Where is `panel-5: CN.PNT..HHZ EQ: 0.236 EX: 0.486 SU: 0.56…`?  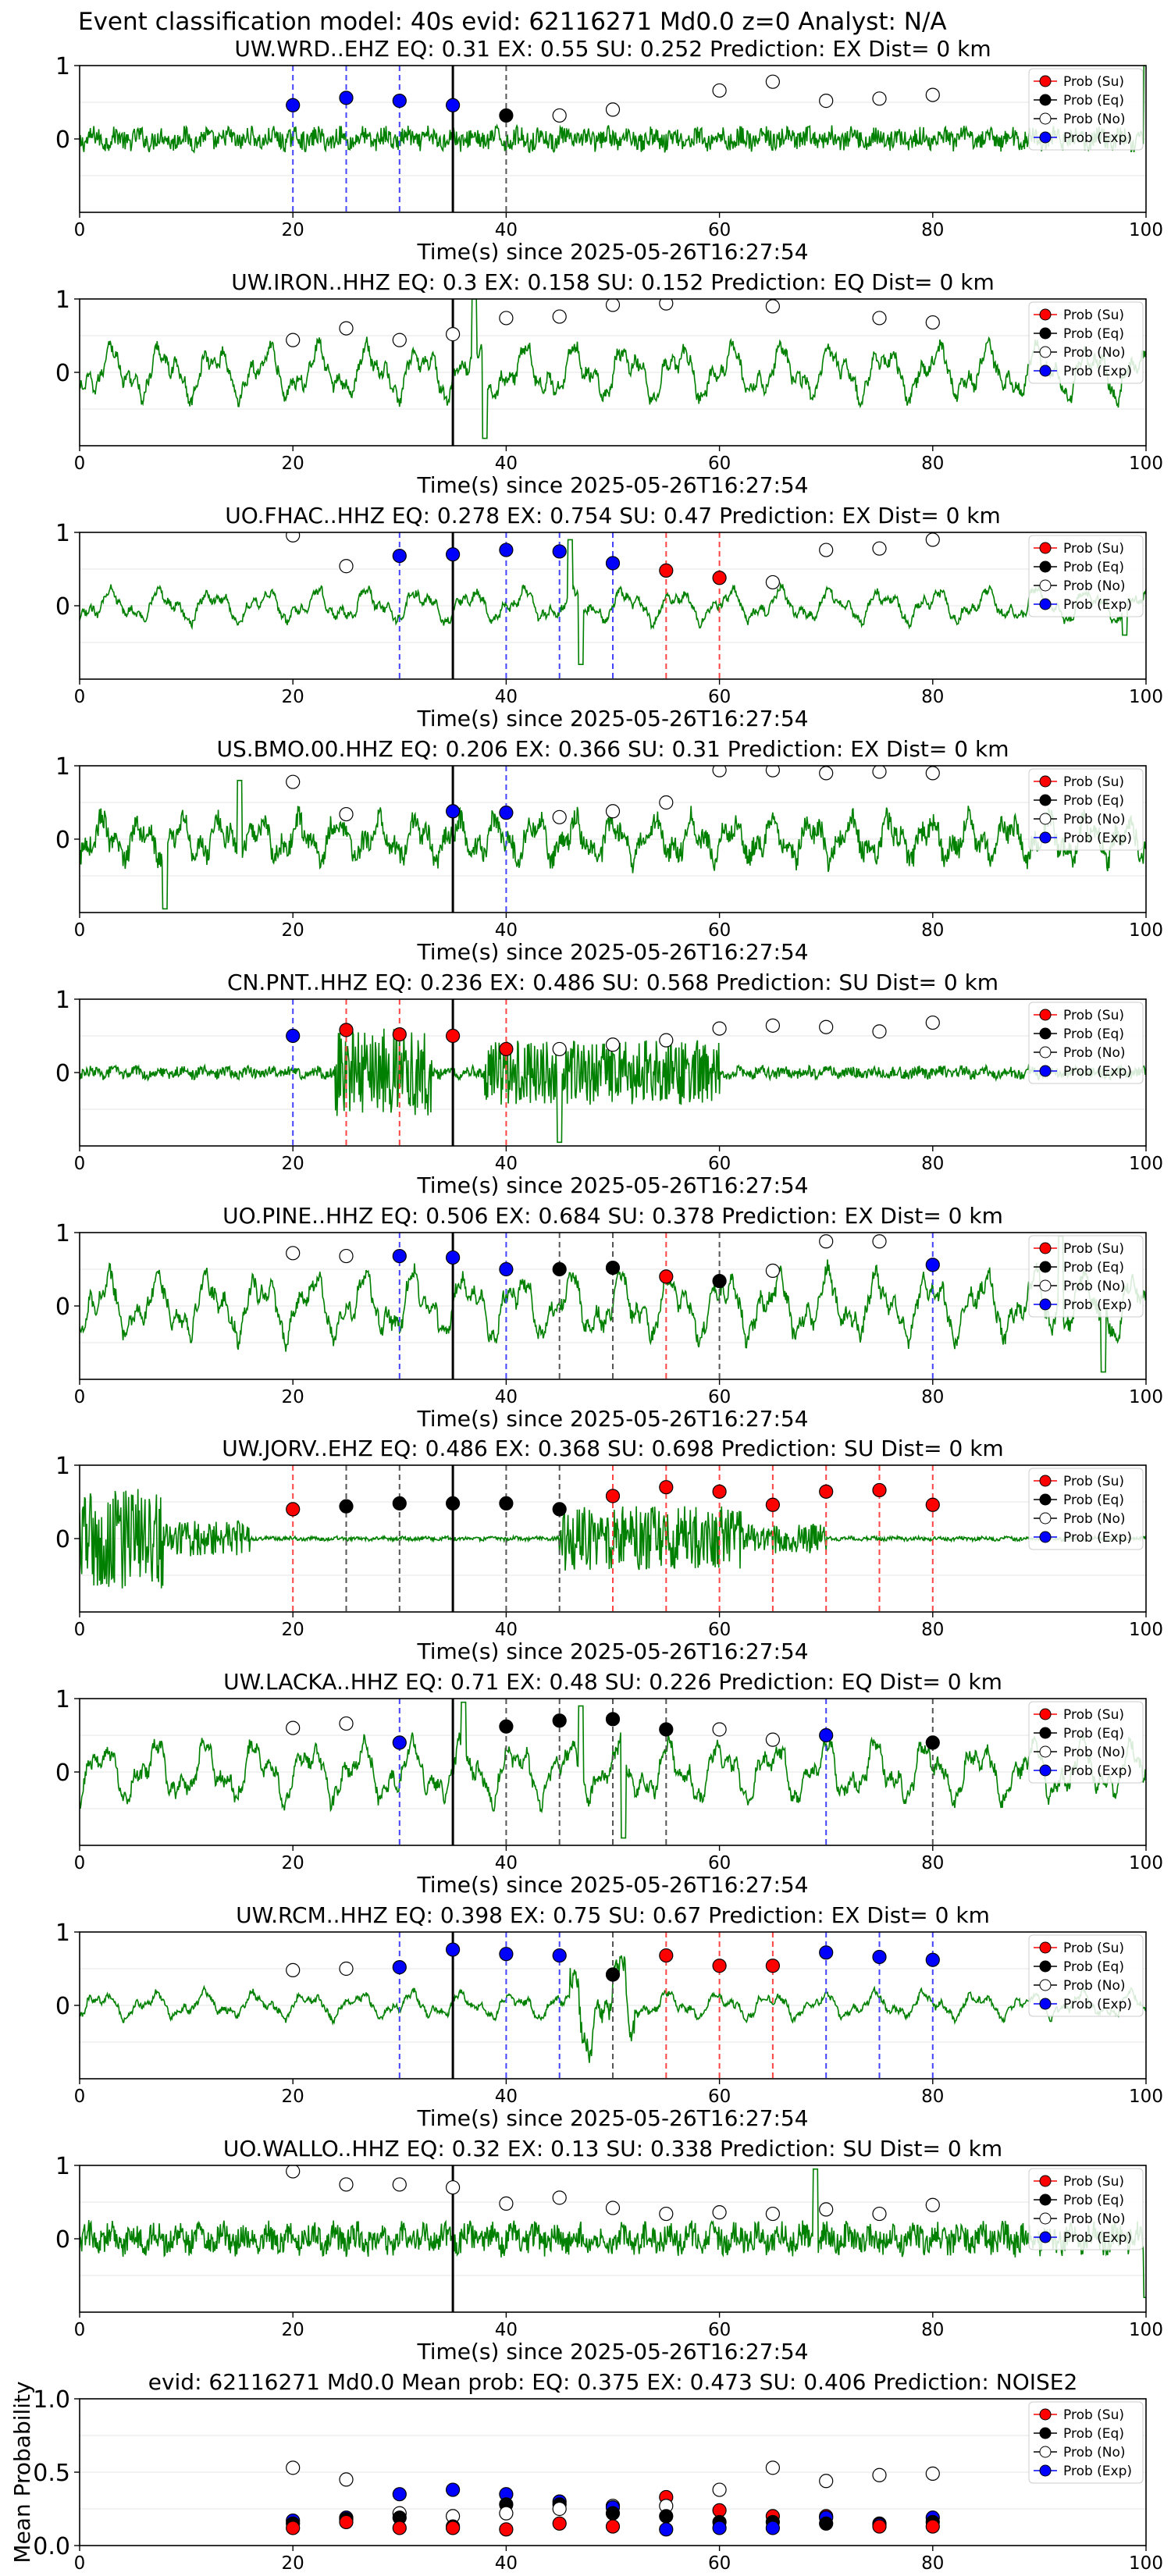
panel-5: CN.PNT..HHZ EQ: 0.236 EX: 0.486 SU: 0.56… is located at coordinates (609, 1084).